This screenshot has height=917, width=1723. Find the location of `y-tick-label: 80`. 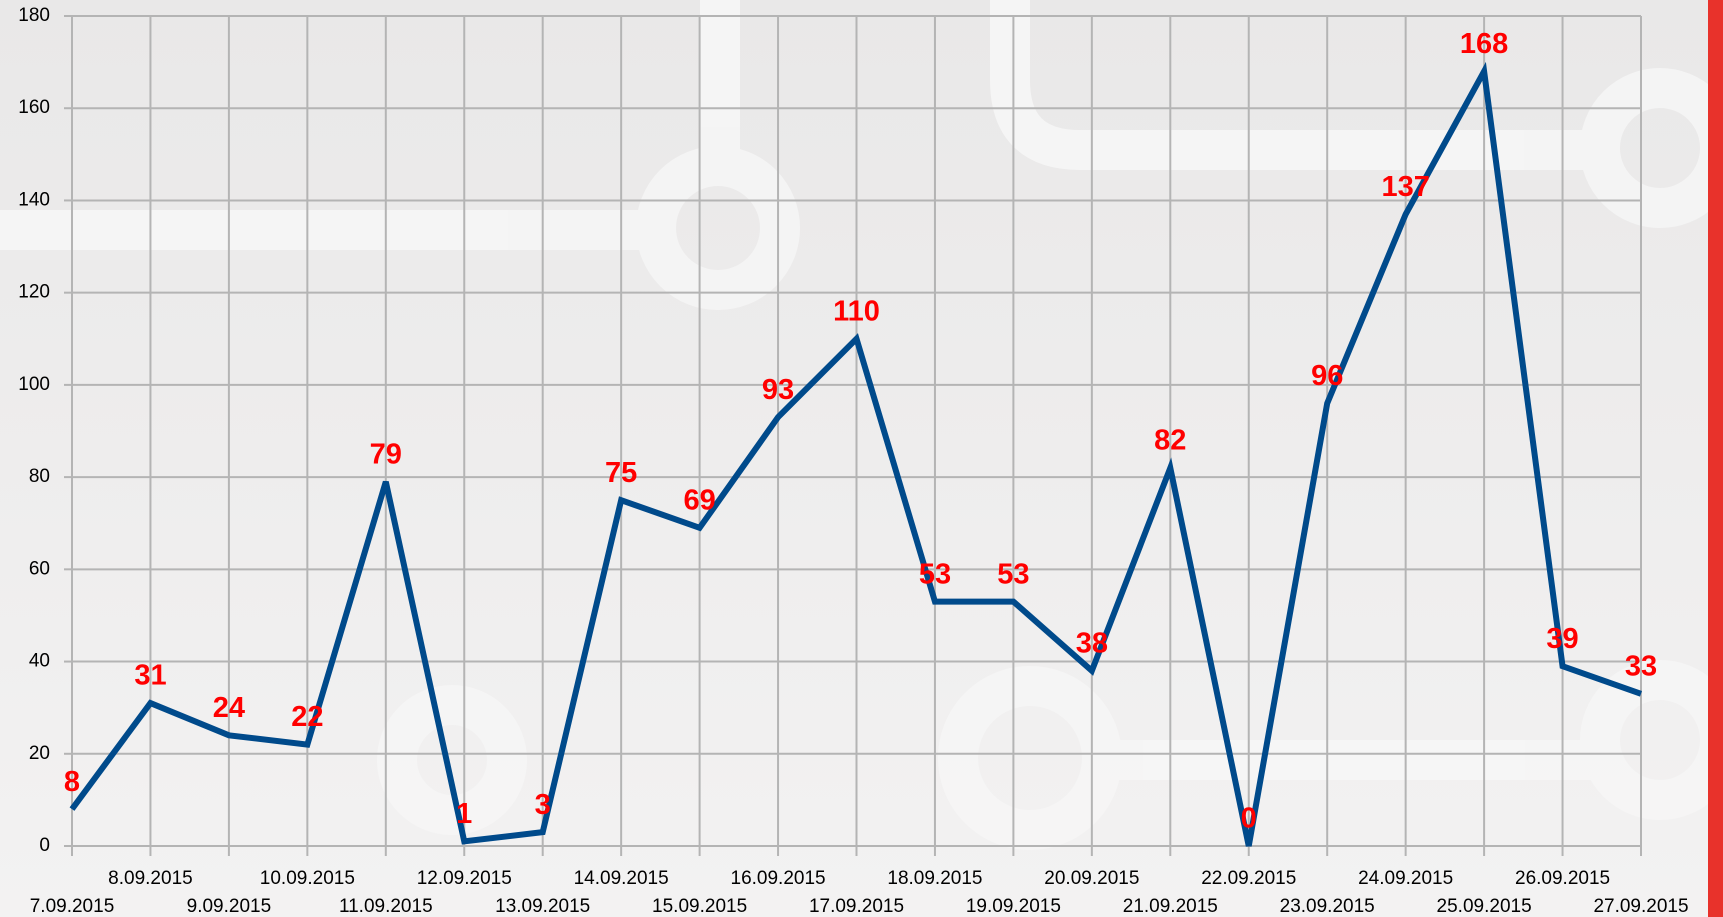

y-tick-label: 80 is located at coordinates (39, 476).